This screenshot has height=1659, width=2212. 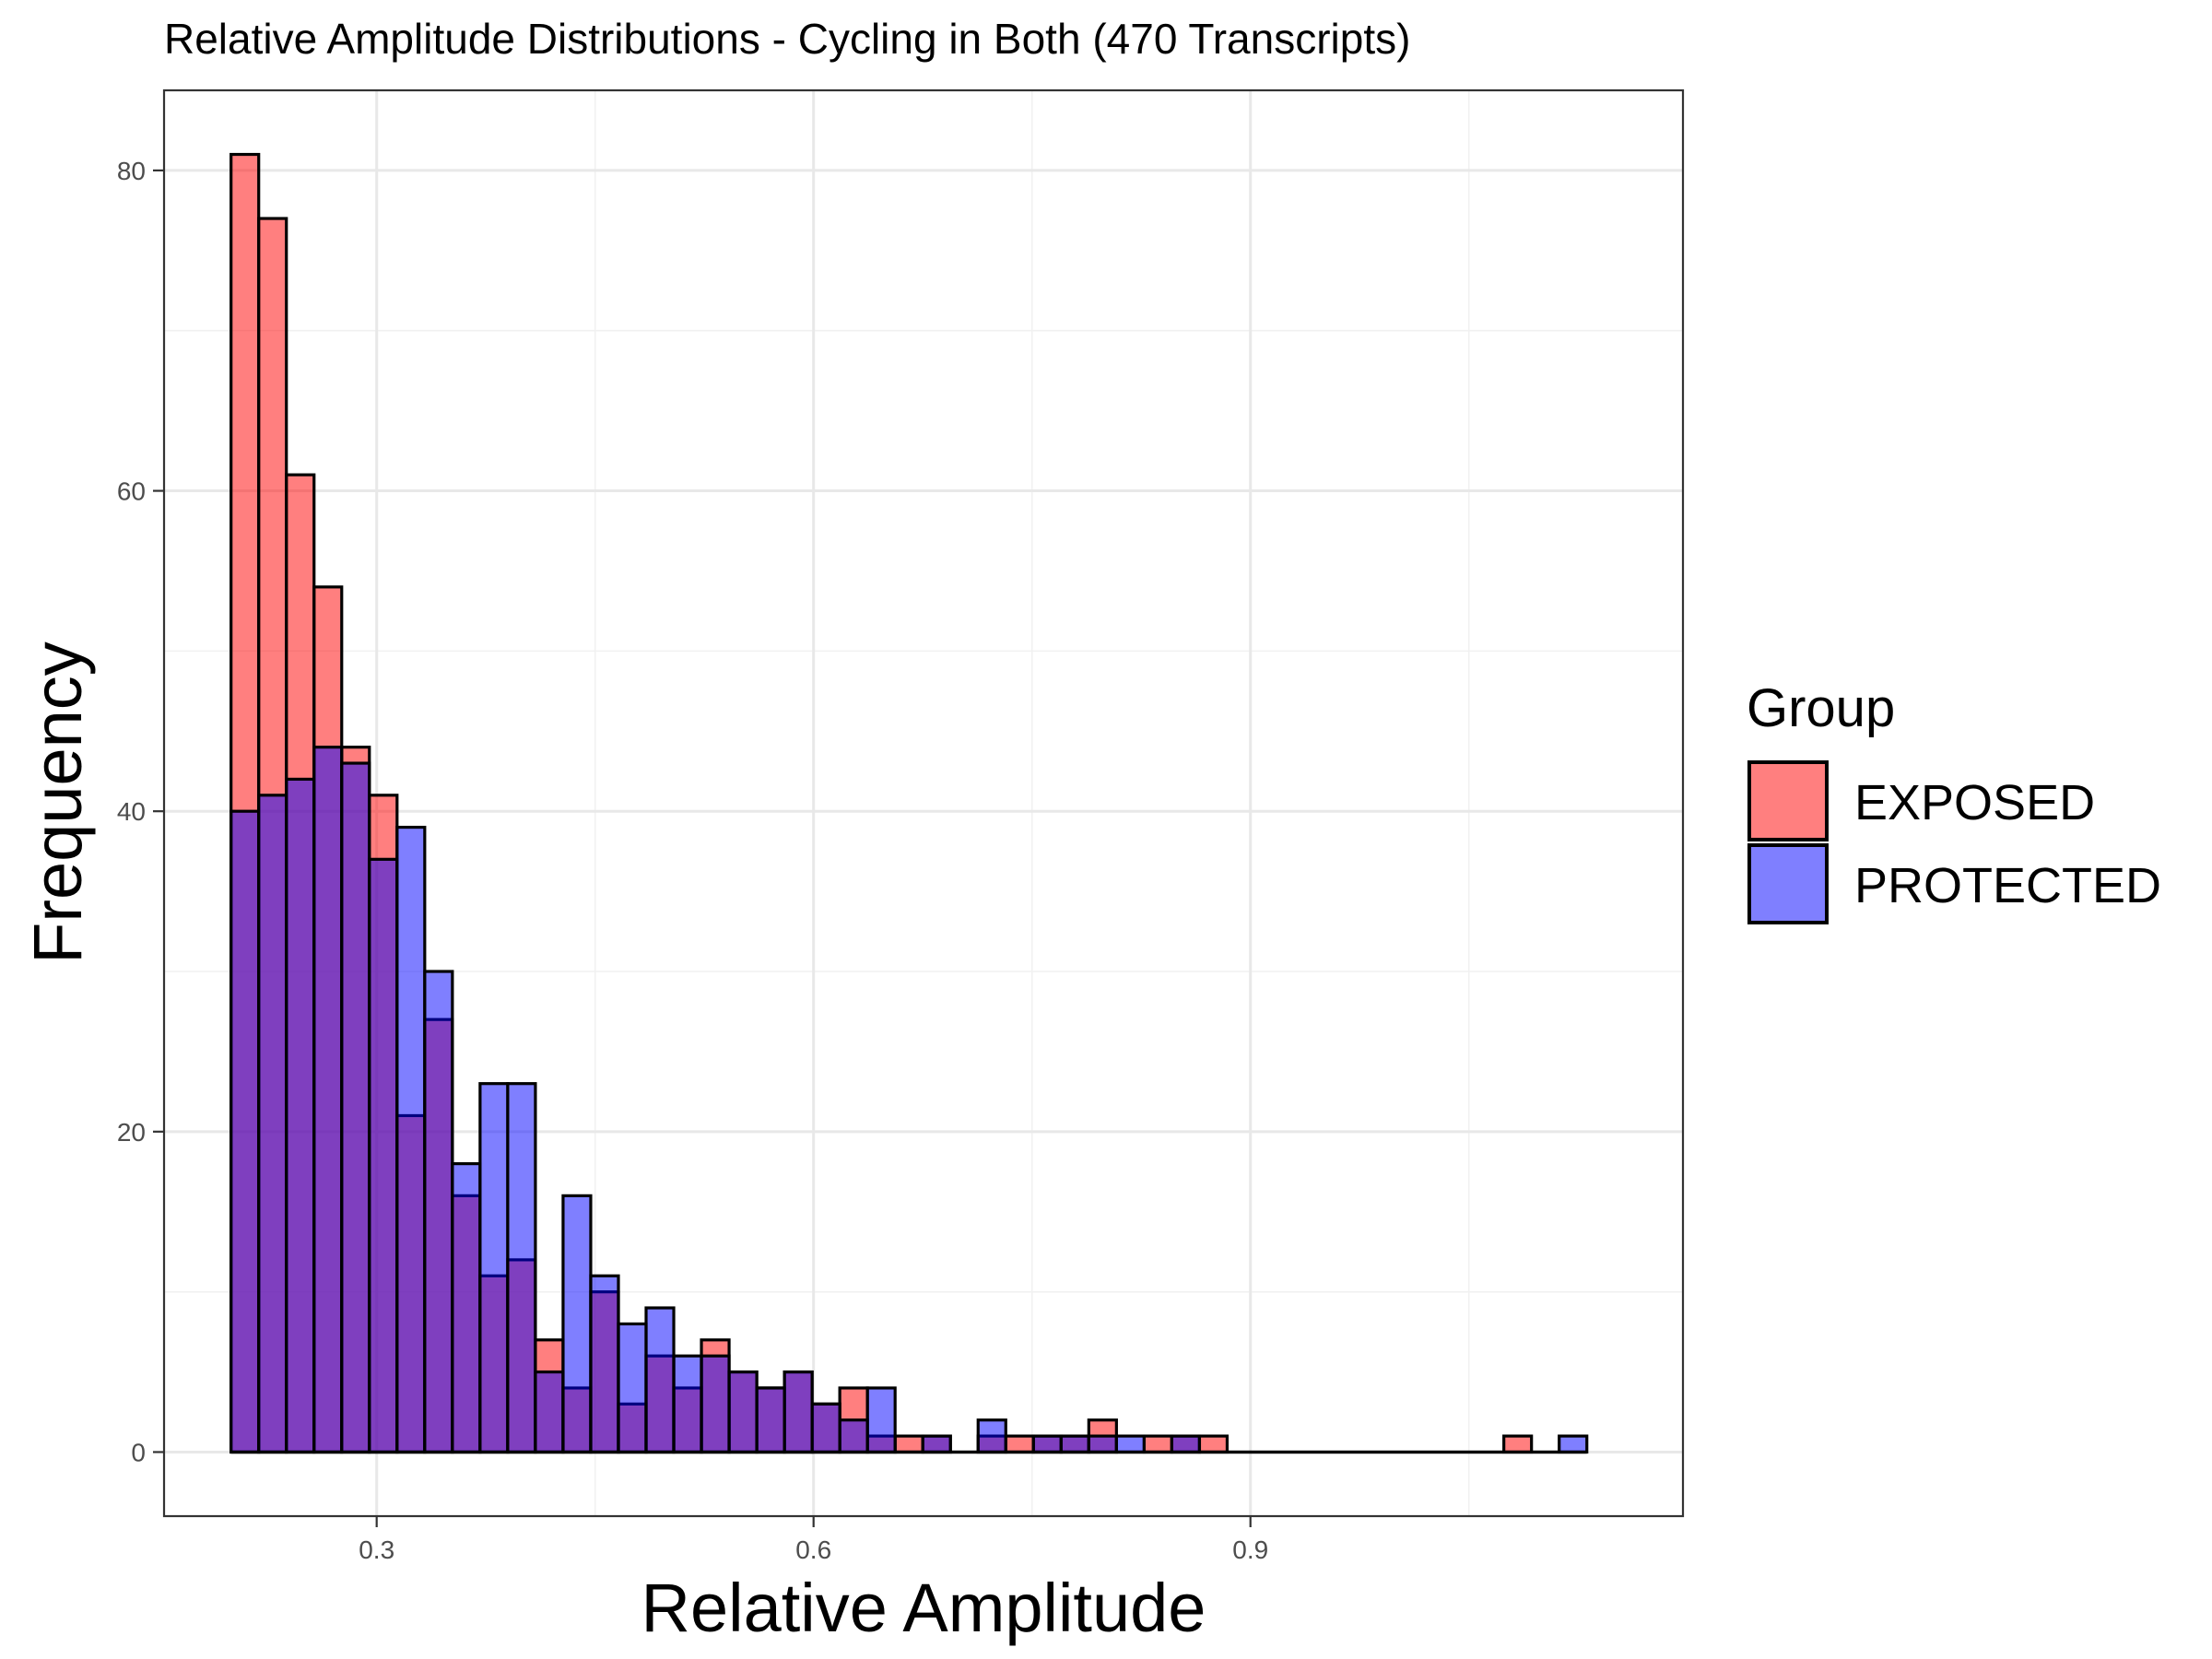 I want to click on y-tick-label: 40, so click(x=131, y=811).